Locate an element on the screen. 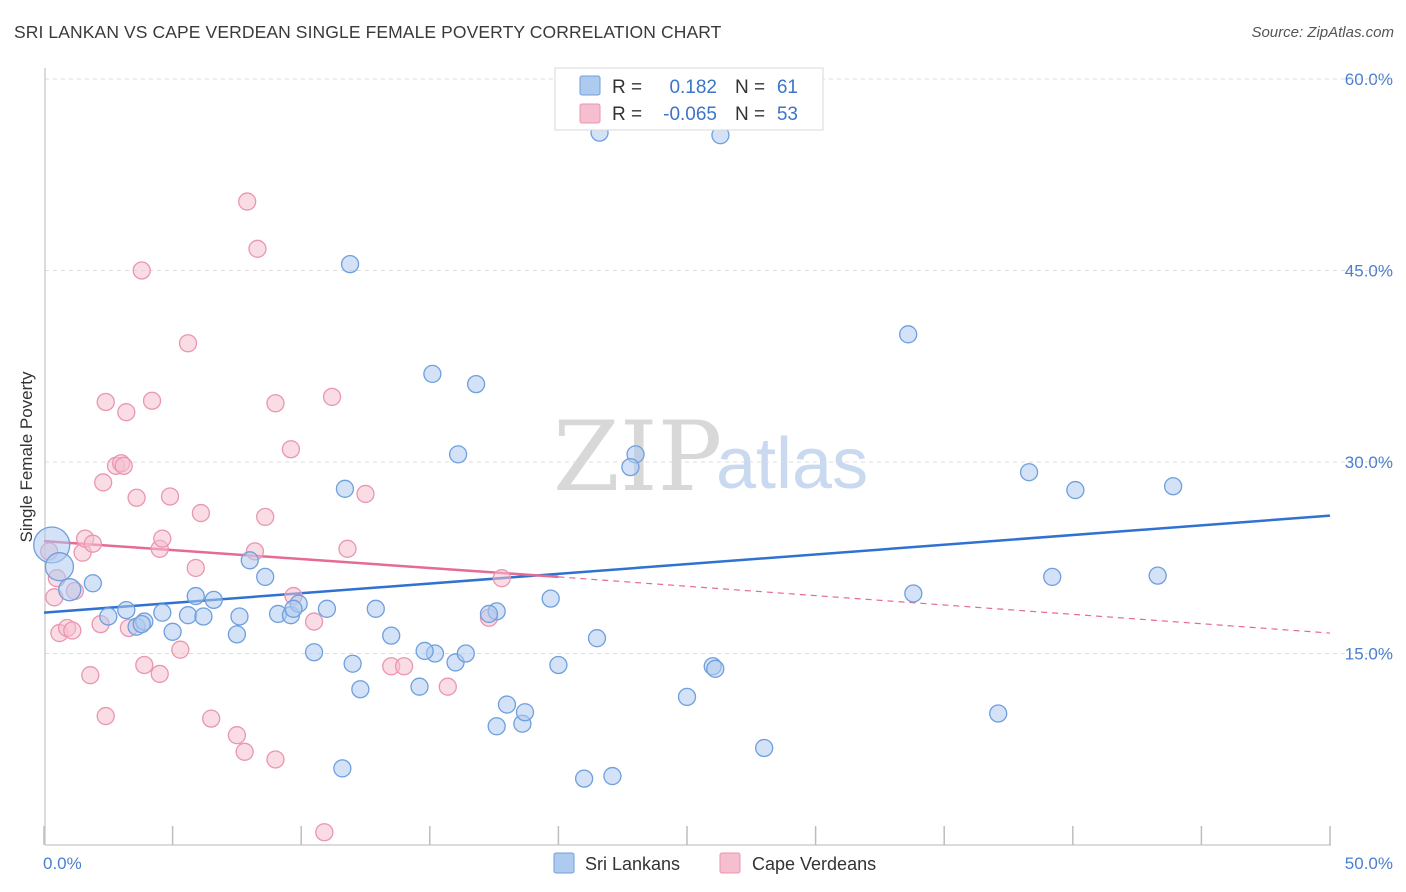 This screenshot has width=1406, height=892. legend: R = 0.182 N = 61 R = -0.065 N = 53 is located at coordinates (689, 99).